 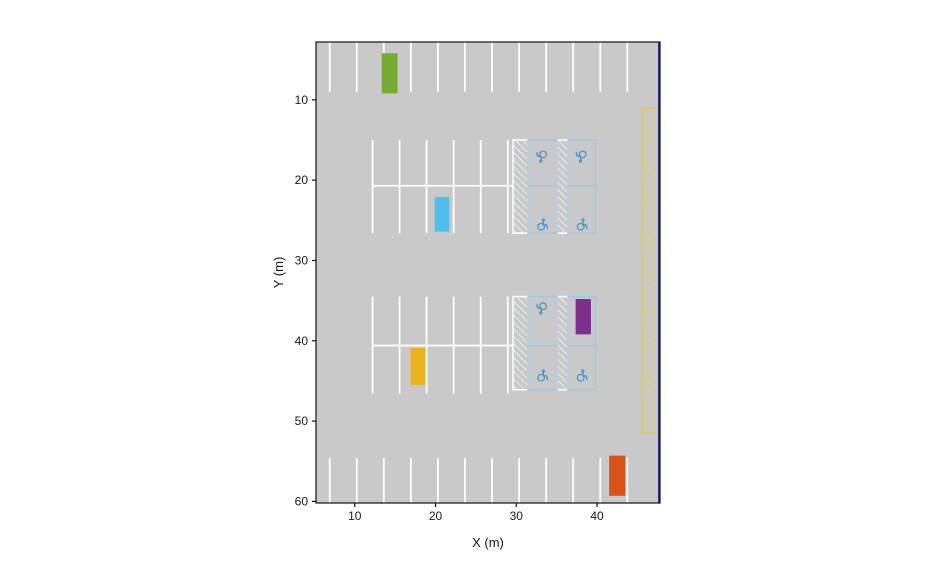 I want to click on x-tick-label: 20, so click(x=436, y=516).